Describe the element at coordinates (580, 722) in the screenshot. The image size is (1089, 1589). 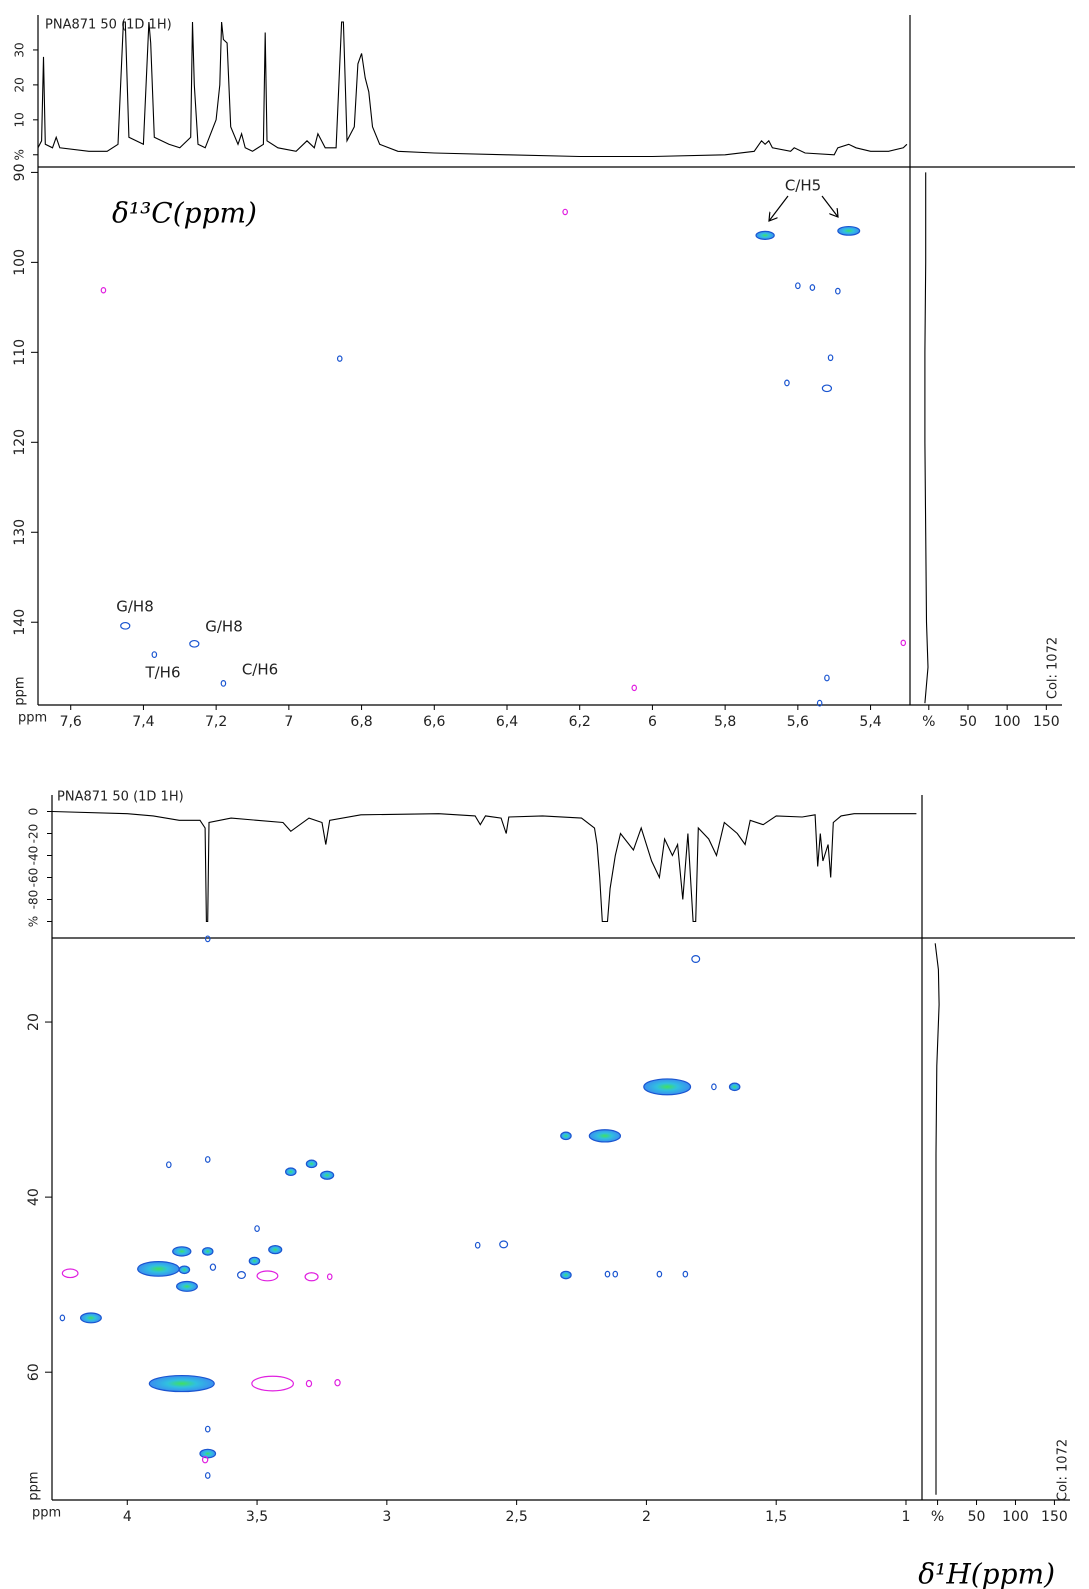
I see `x-tick-label: 6,2` at that location.